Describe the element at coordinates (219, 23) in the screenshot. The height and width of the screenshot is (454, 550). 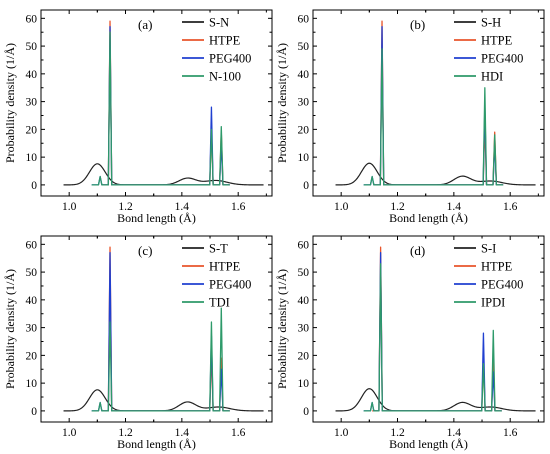
I see `legend-label: S-N` at that location.